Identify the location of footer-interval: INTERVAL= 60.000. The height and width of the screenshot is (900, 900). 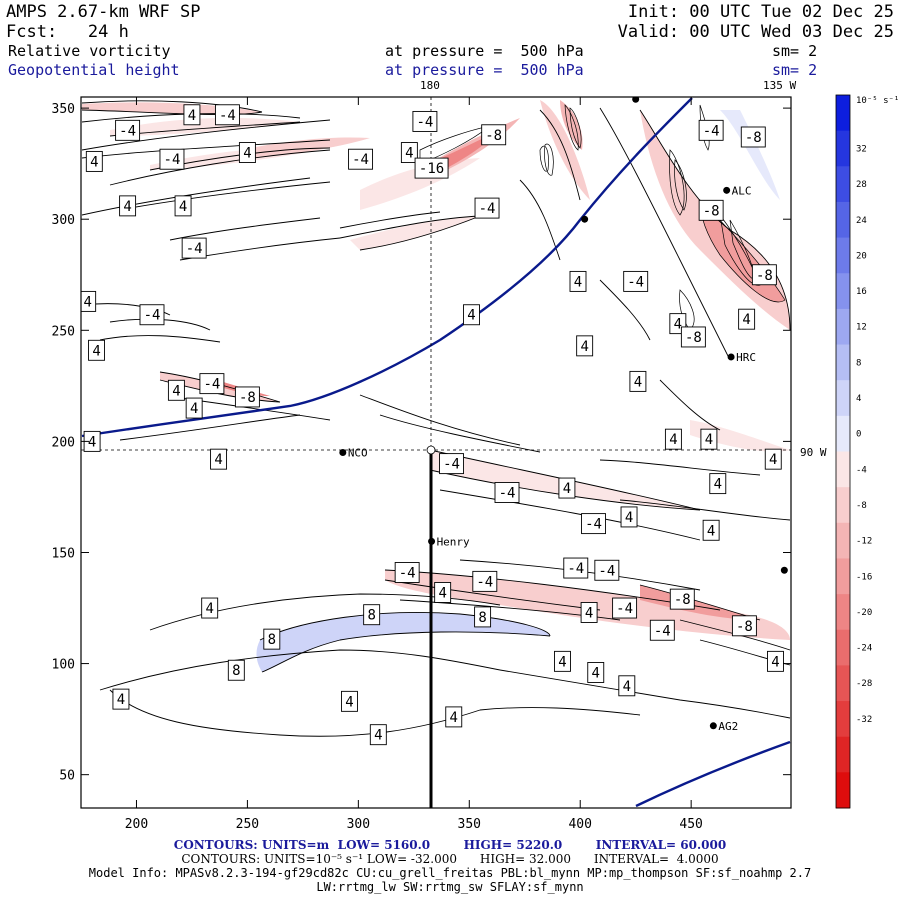
(661, 845).